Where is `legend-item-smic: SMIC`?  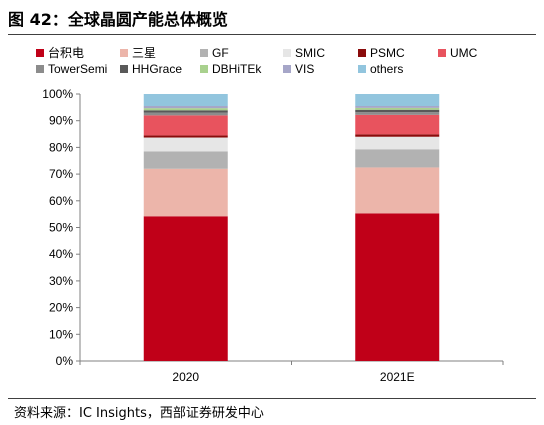 legend-item-smic: SMIC is located at coordinates (304, 53).